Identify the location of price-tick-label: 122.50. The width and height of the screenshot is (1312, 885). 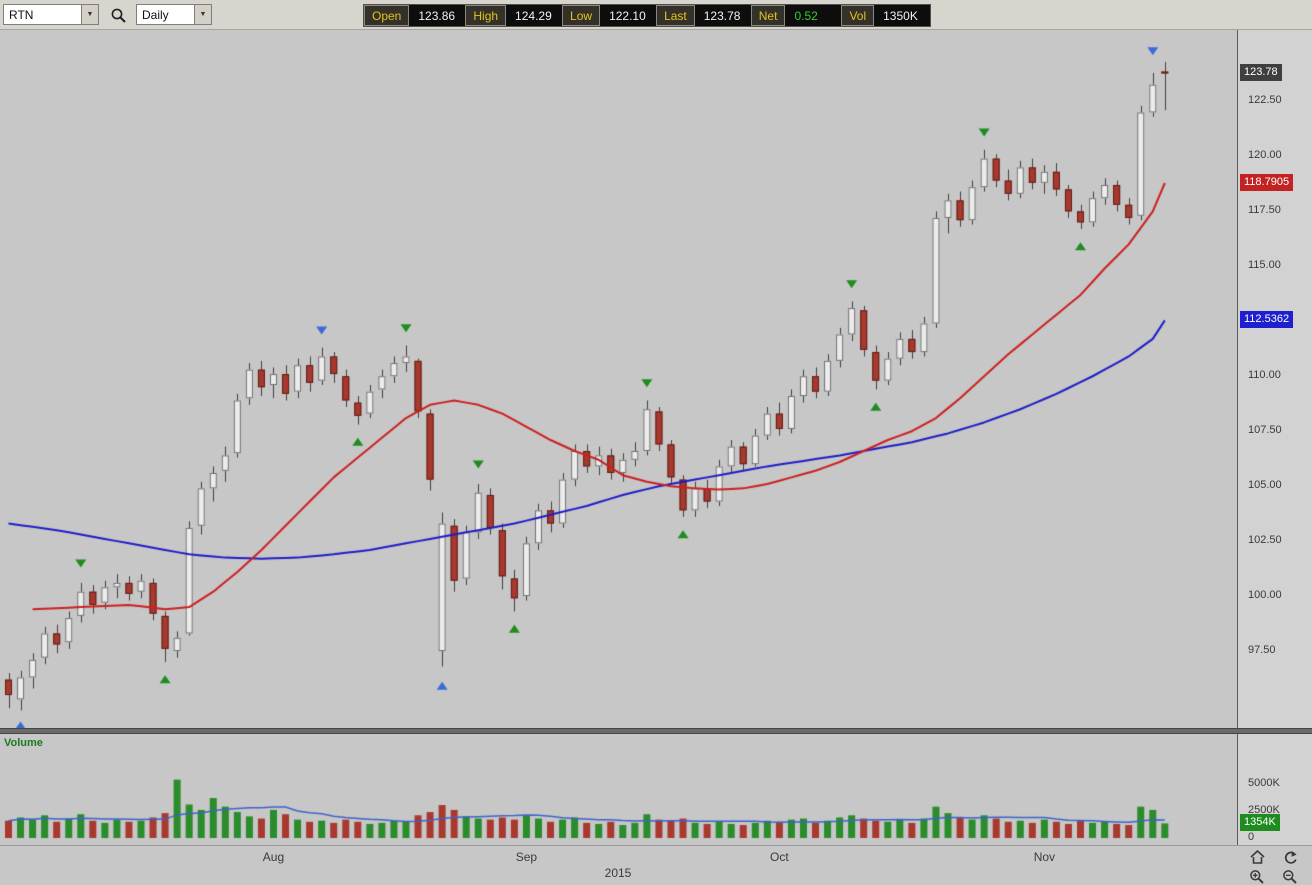
(1265, 100).